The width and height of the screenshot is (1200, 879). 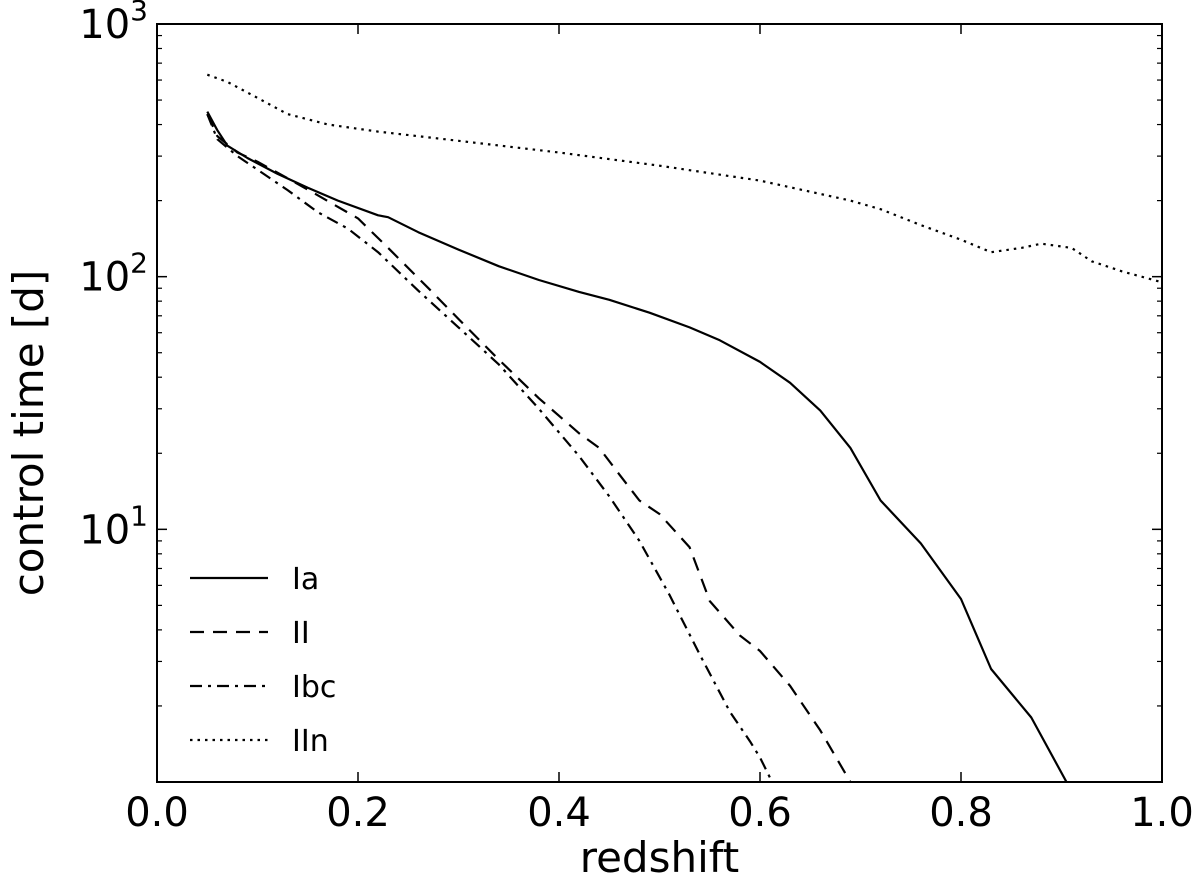 What do you see at coordinates (113, 24) in the screenshot?
I see `y-tick-label: 10³` at bounding box center [113, 24].